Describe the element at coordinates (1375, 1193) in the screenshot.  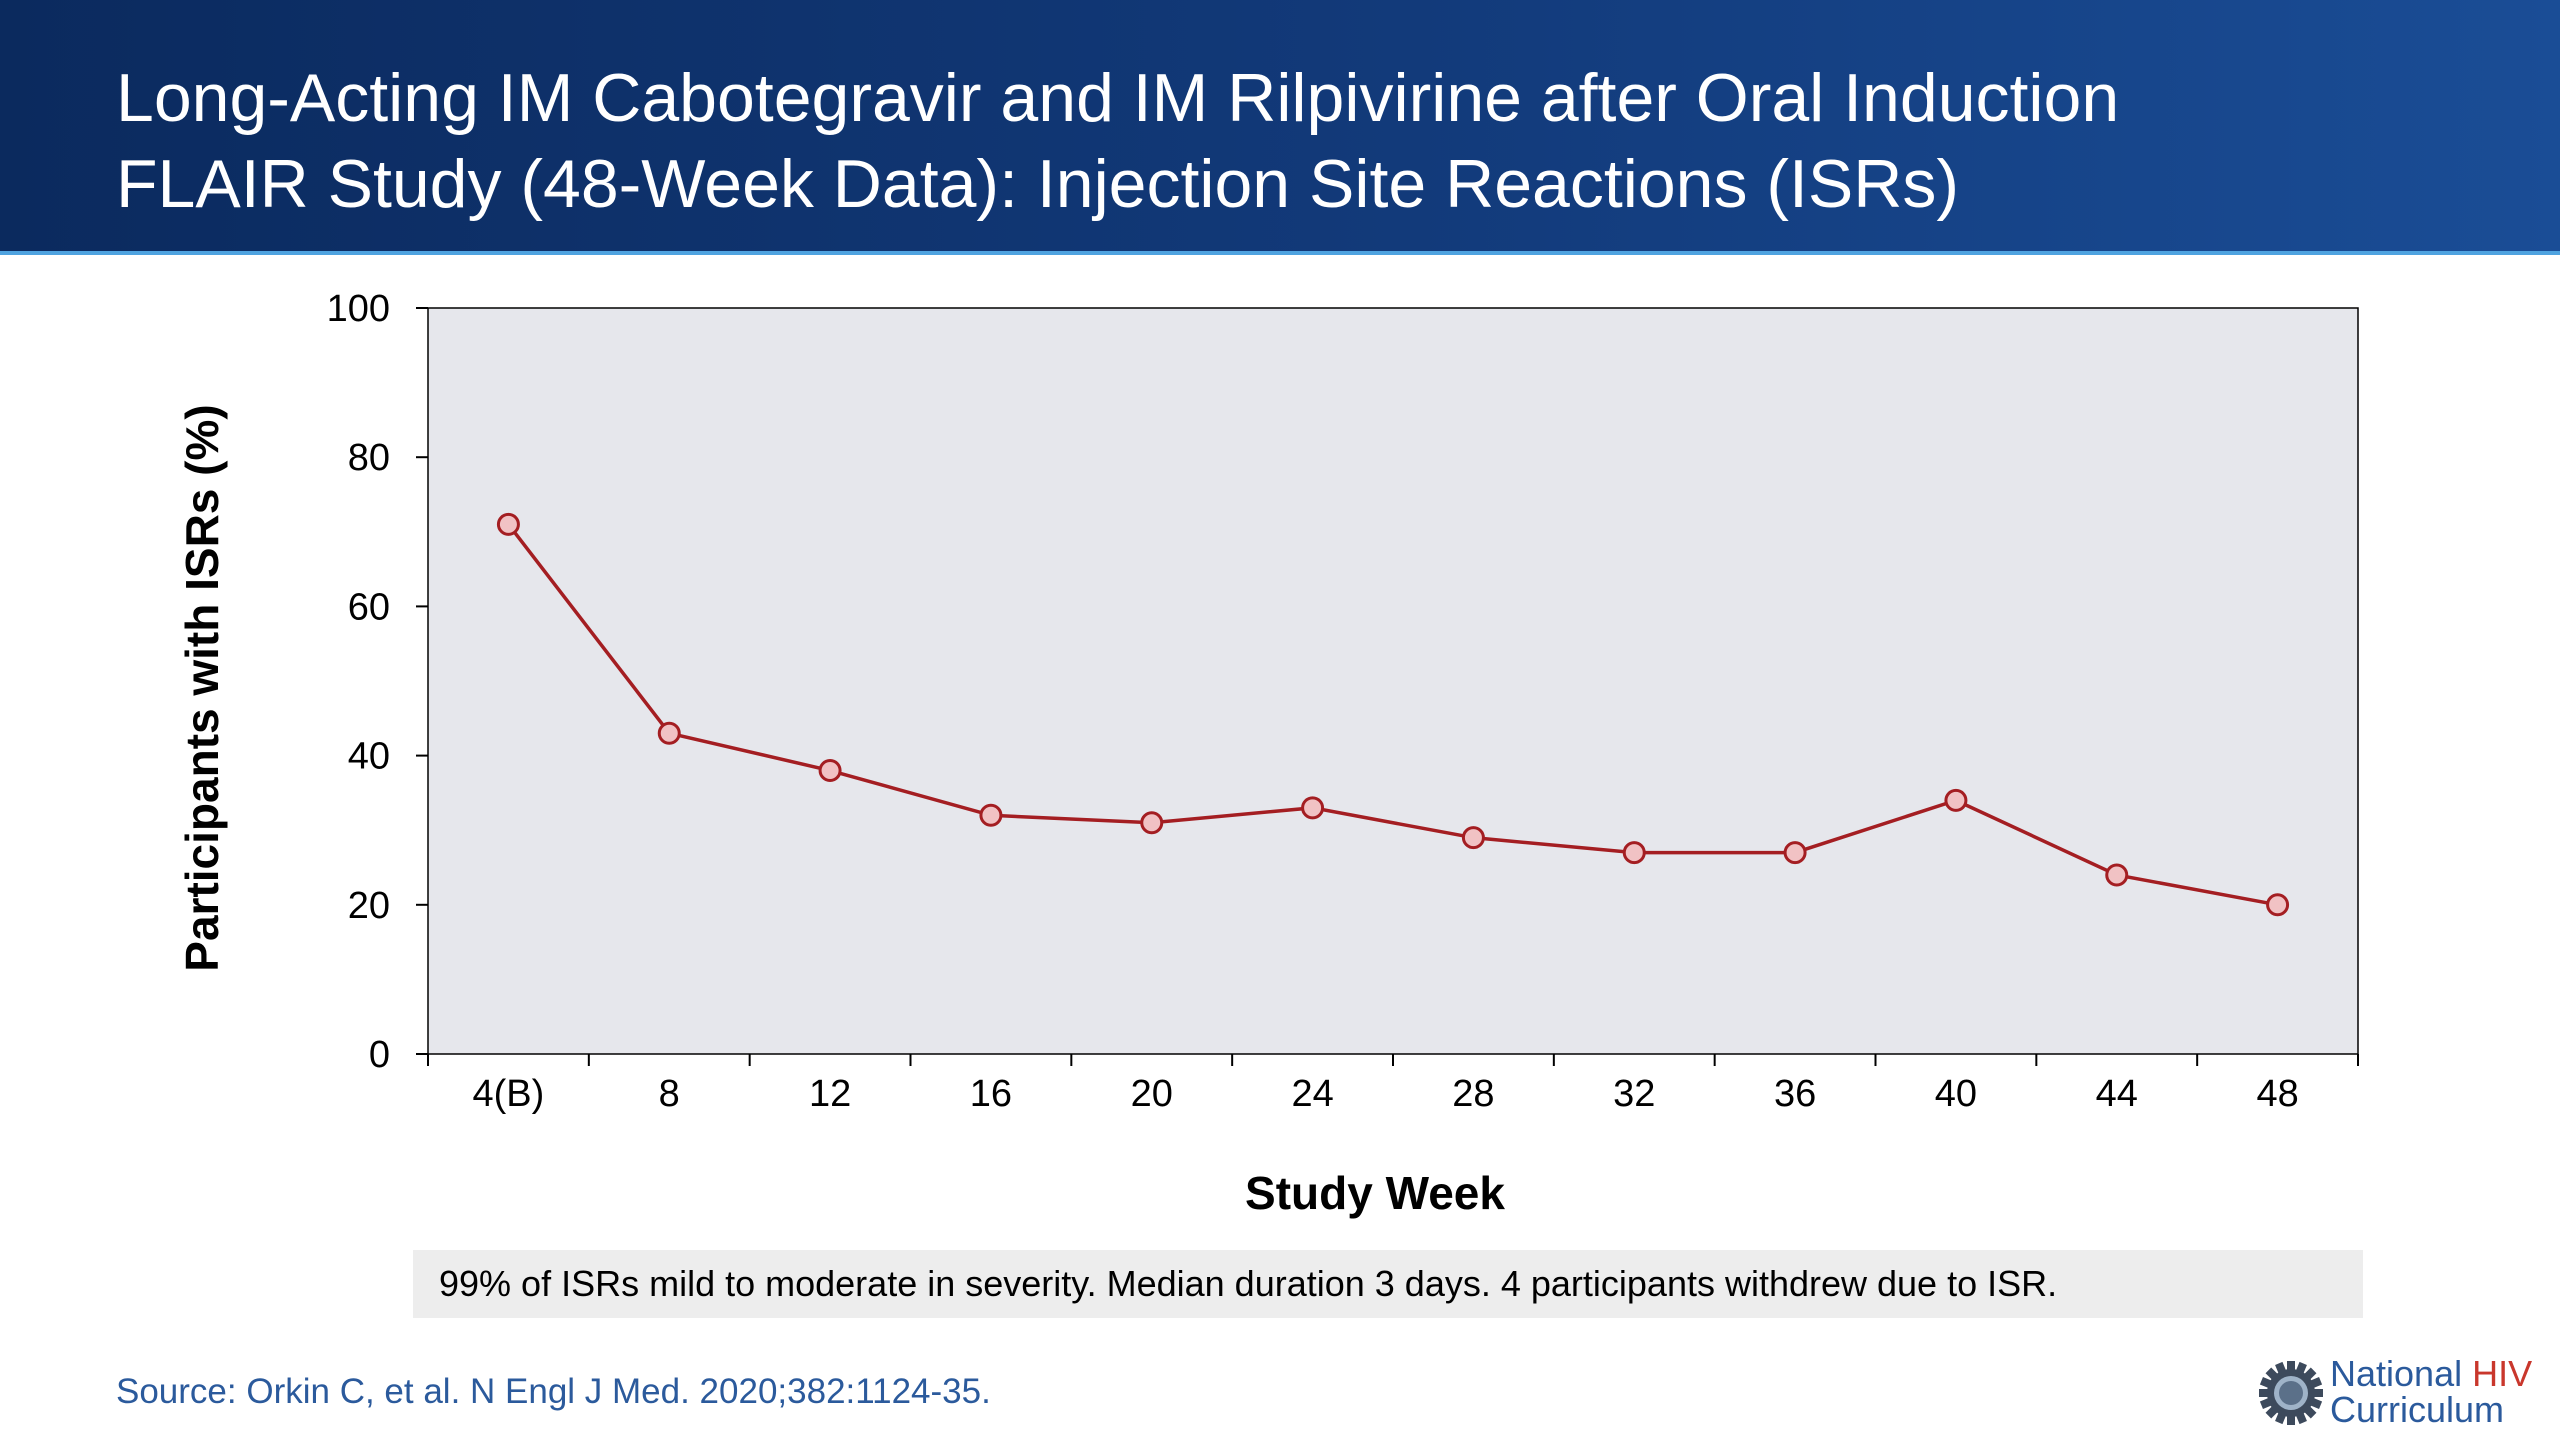
I see `x-axis-label: Study Week` at that location.